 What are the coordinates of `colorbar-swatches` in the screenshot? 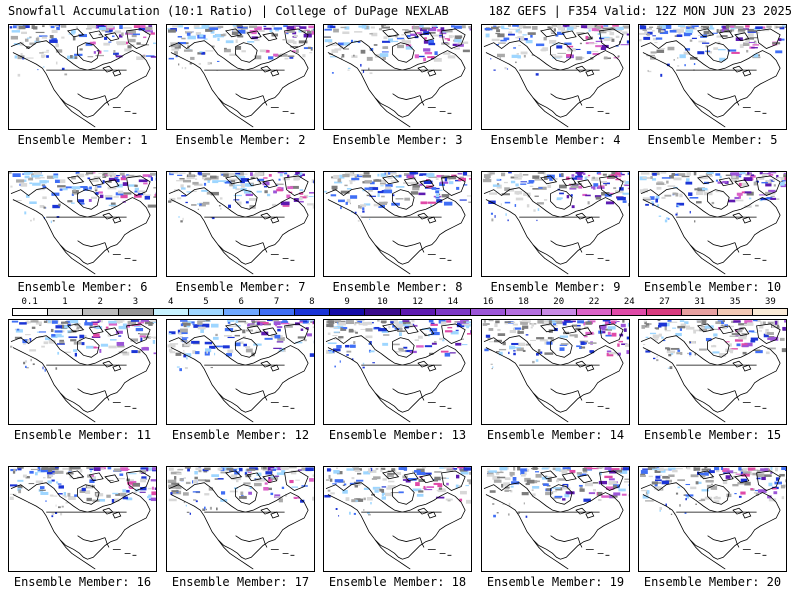 It's located at (400, 312).